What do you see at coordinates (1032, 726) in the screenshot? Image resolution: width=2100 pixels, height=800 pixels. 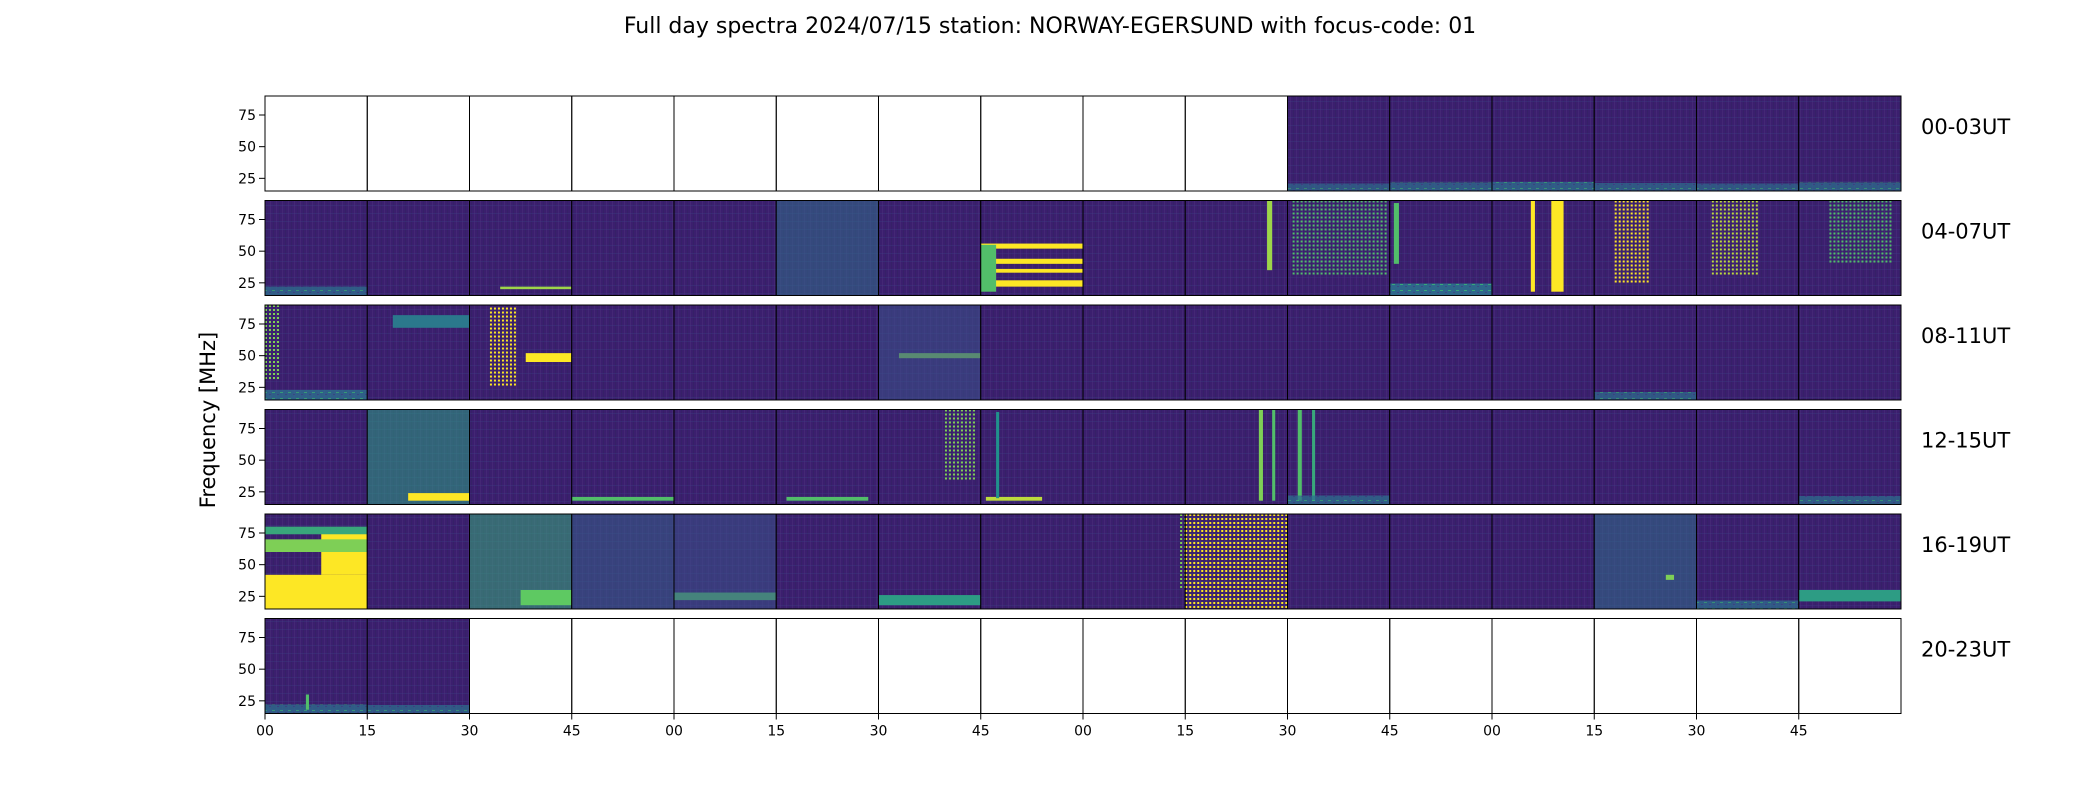 I see `time-axis: 00 15 30 45 00 15 30 45 00 15 30 45 00 15 30 45` at bounding box center [1032, 726].